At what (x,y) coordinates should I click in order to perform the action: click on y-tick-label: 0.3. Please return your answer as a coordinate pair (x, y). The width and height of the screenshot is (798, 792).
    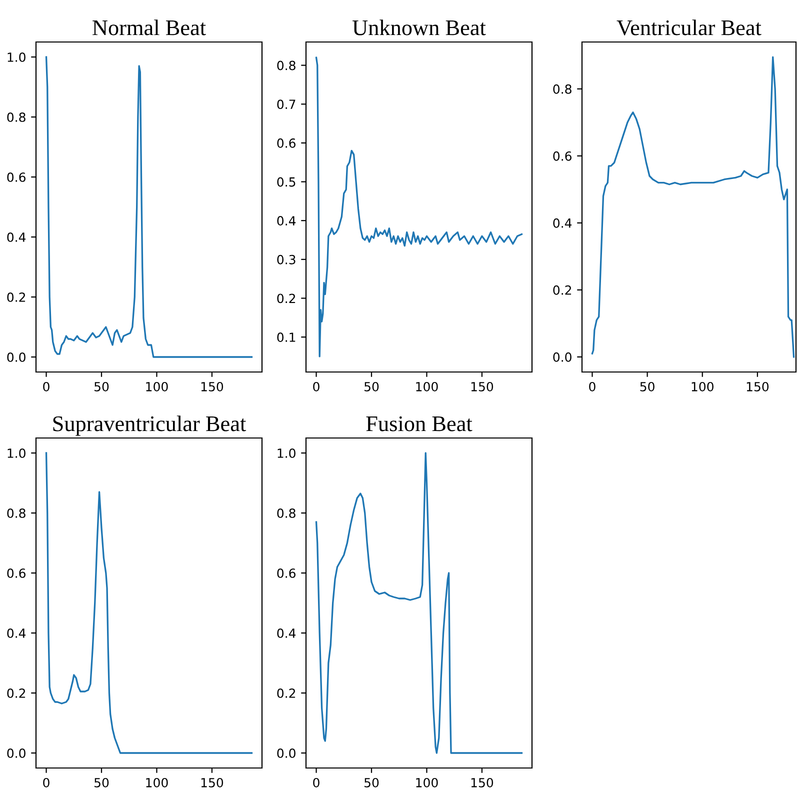
    Looking at the image, I should click on (286, 259).